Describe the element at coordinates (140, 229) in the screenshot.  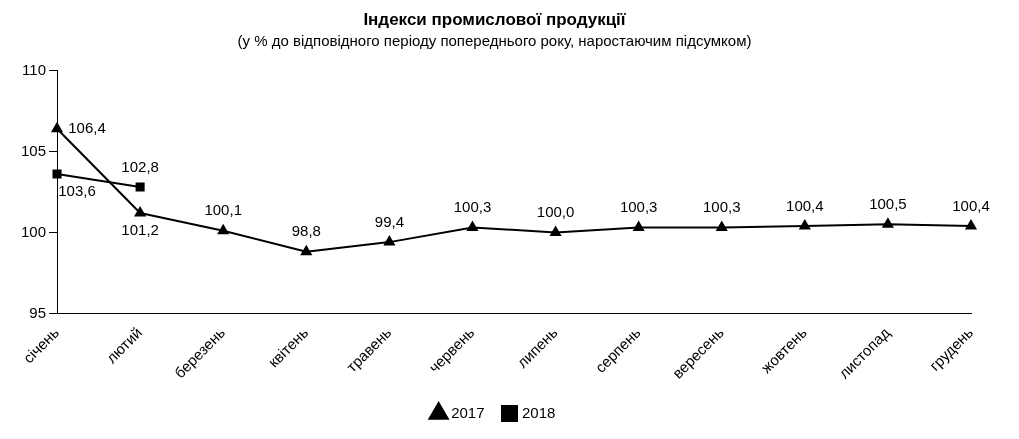
I see `data-label: 101,2` at that location.